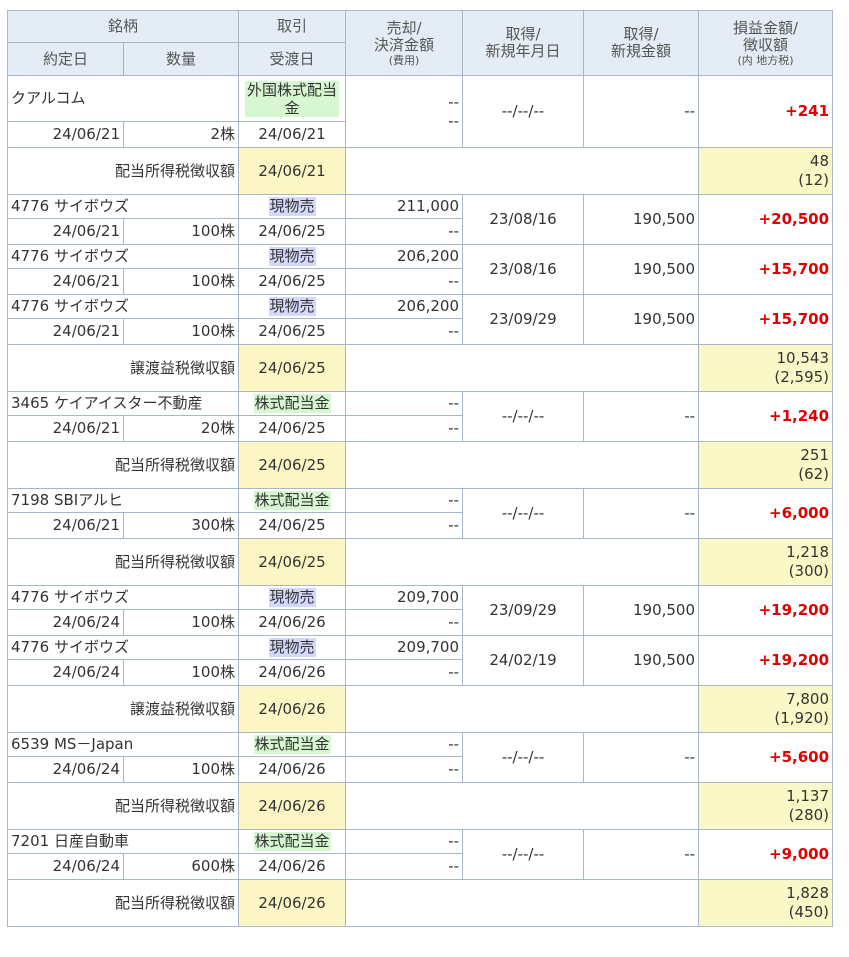  Describe the element at coordinates (523, 43) in the screenshot. I see `col-header-acq-date: 取得/新規年月日` at that location.